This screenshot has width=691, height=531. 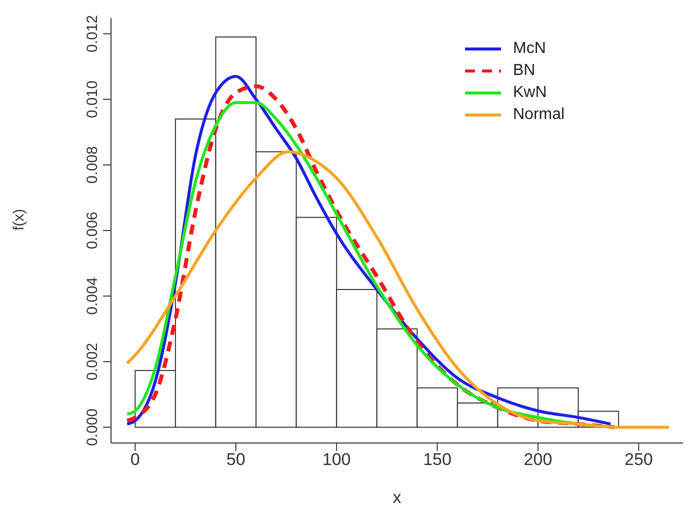 I want to click on y-axis-title: f(x), so click(x=19, y=219).